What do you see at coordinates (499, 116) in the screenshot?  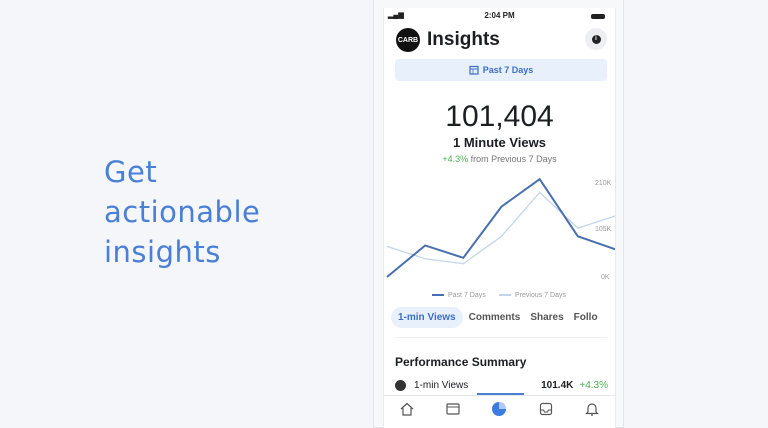 I see `metric-value: 101,404` at bounding box center [499, 116].